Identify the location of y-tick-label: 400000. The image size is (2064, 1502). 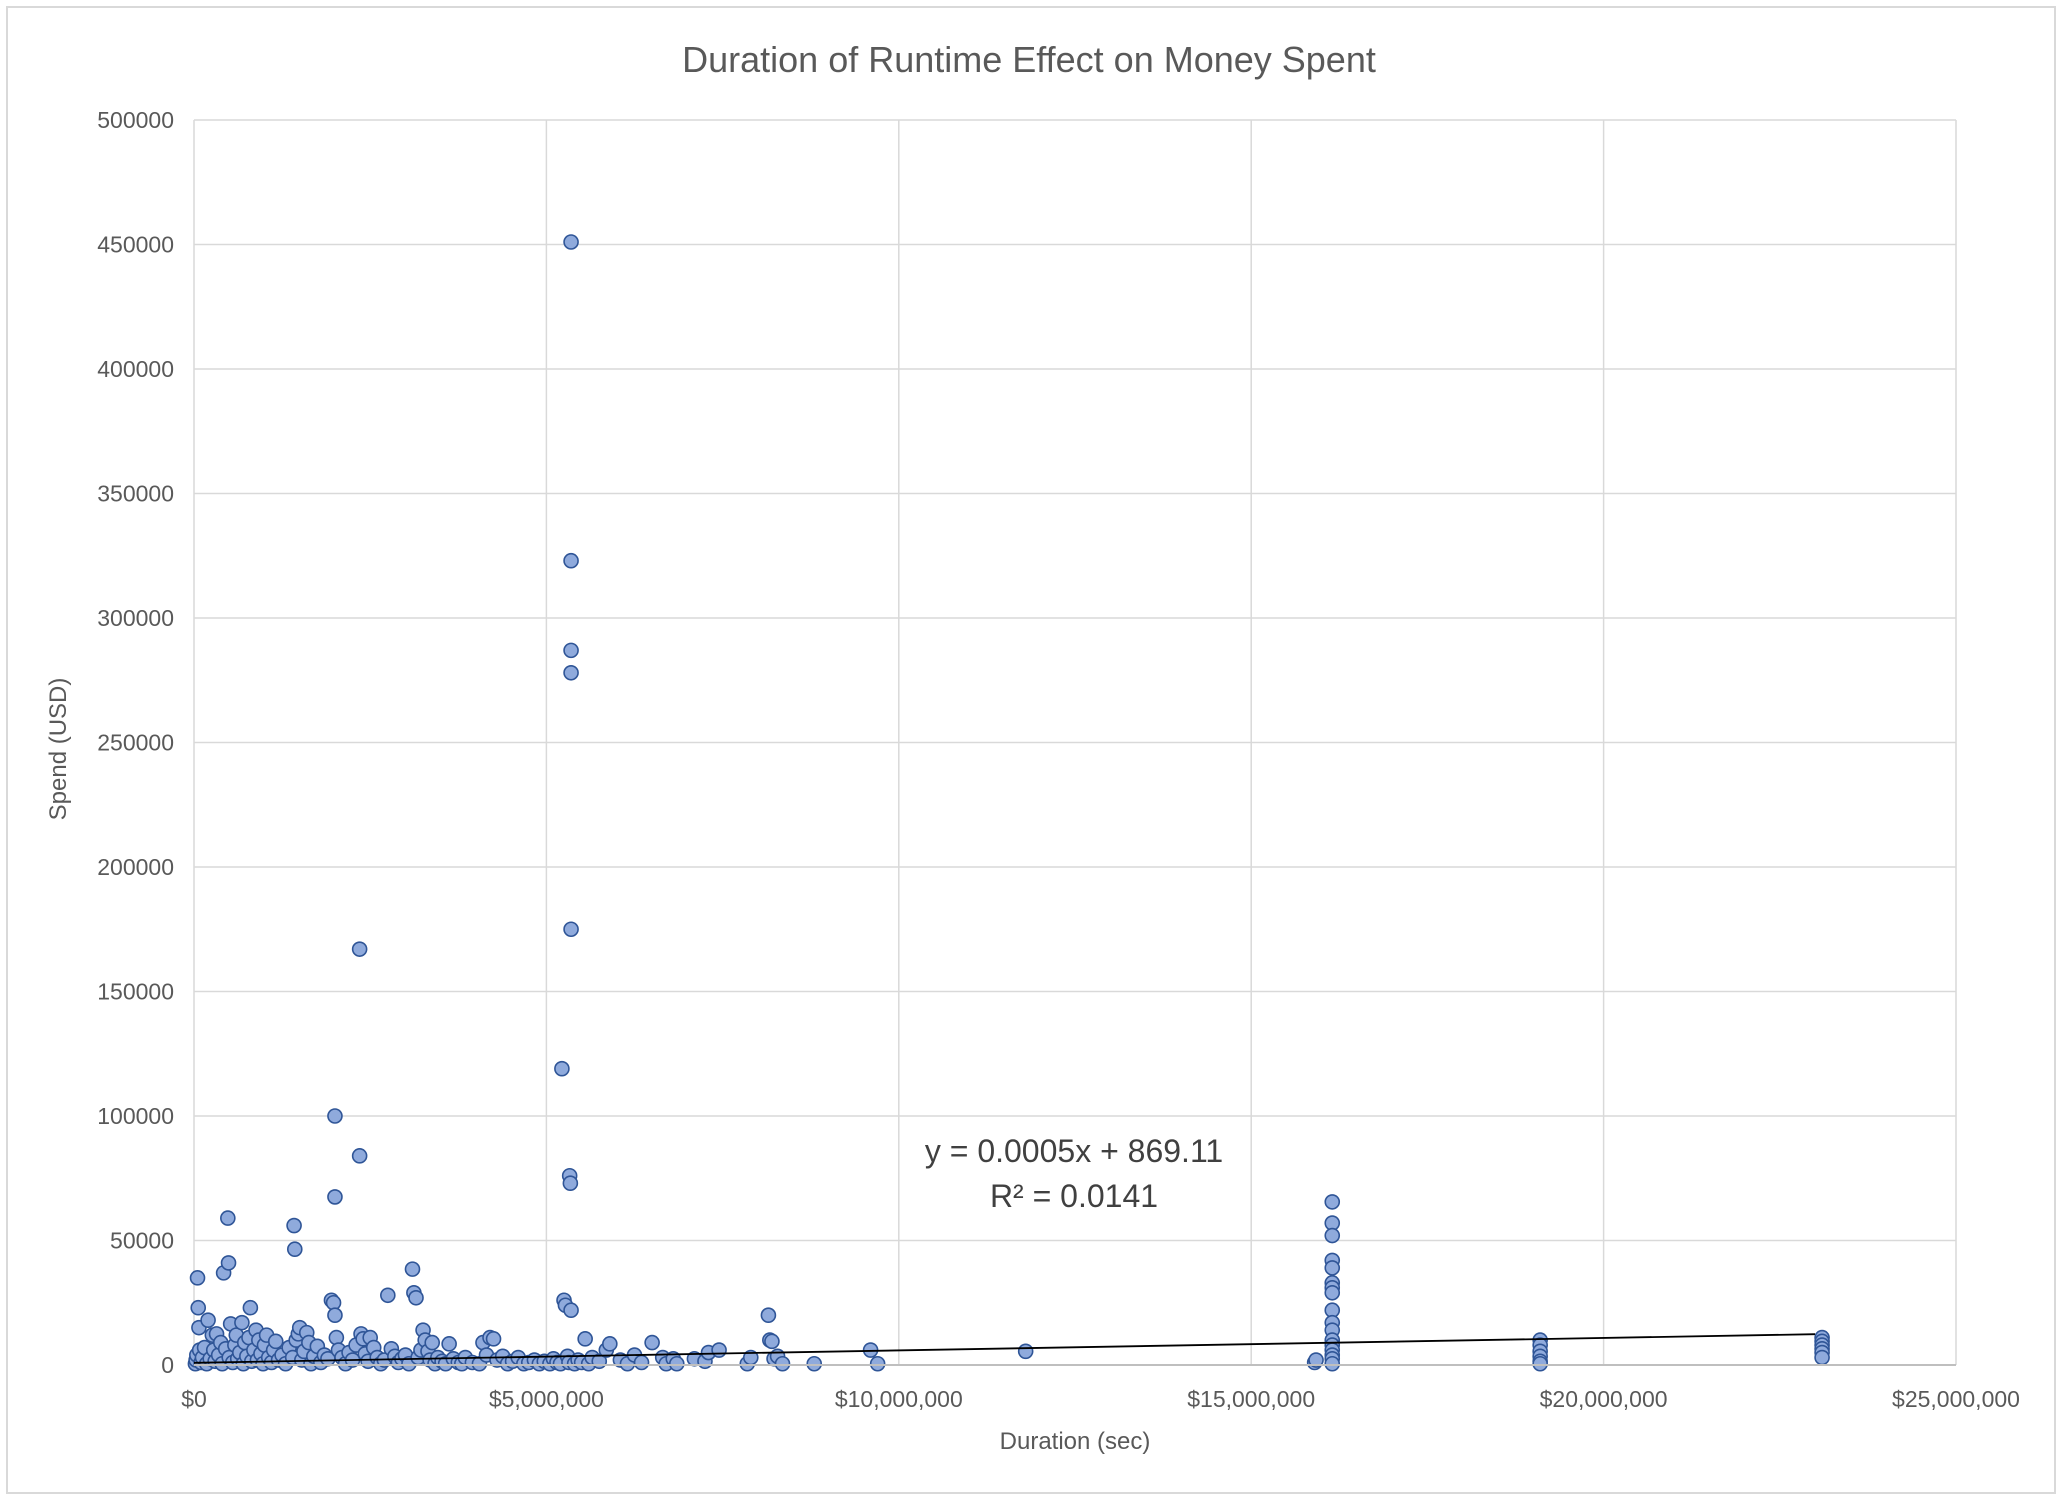
(135, 369).